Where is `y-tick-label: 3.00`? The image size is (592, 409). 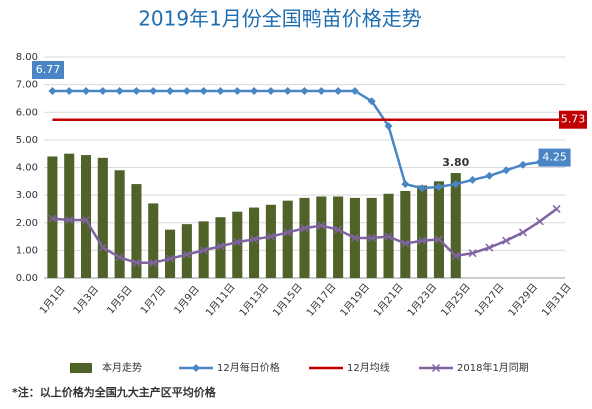 y-tick-label: 3.00 is located at coordinates (27, 195).